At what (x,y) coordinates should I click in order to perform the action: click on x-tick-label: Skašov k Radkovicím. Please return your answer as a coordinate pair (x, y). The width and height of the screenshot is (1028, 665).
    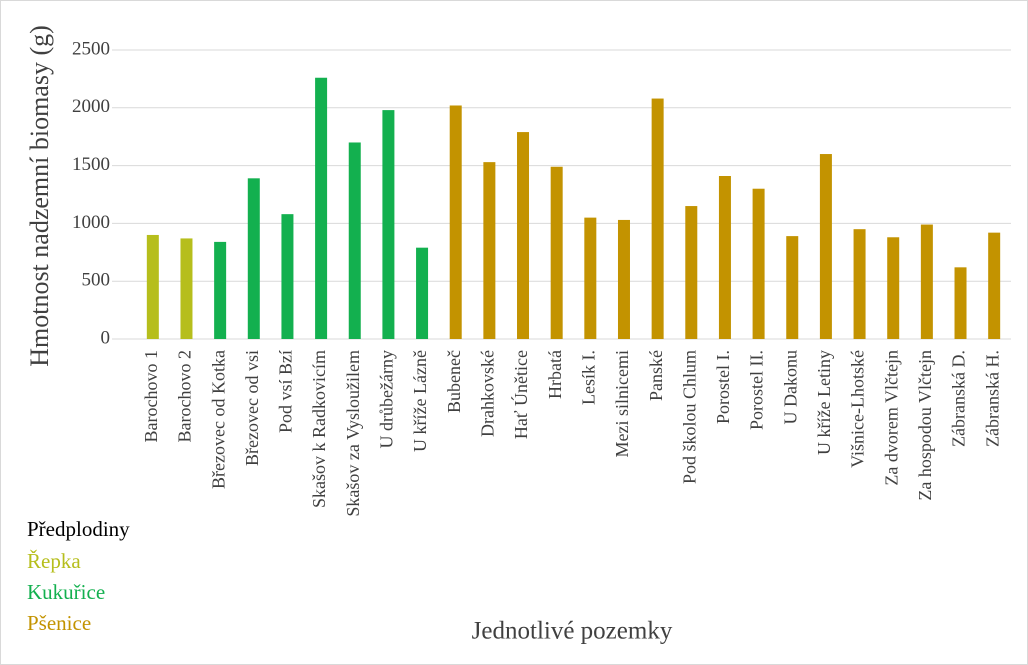
    Looking at the image, I should click on (319, 429).